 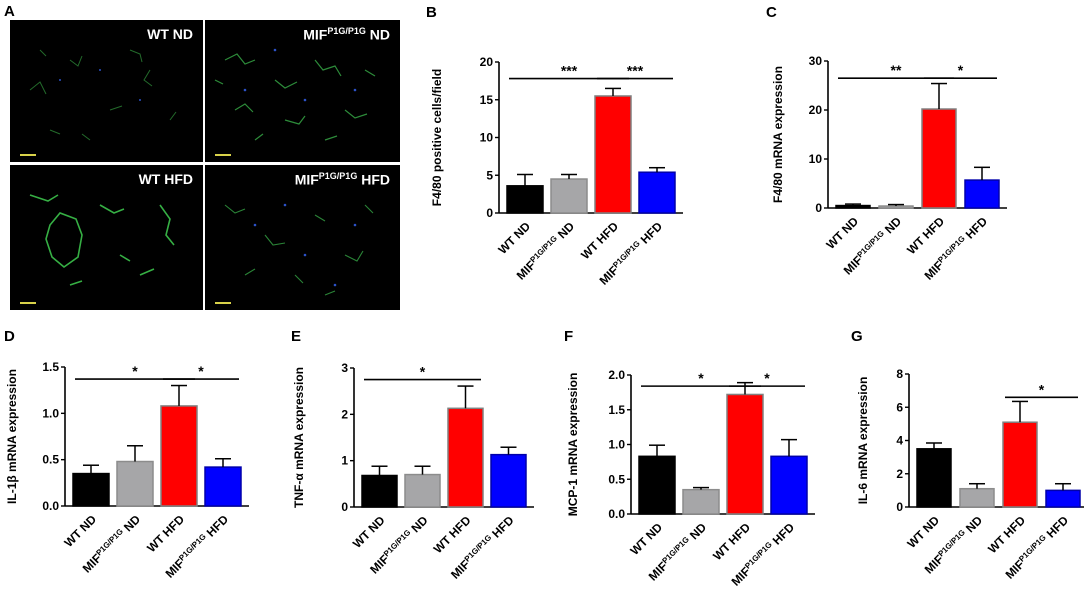 What do you see at coordinates (346, 34) in the screenshot?
I see `micrograph-label: MIFP1G/P1G ND` at bounding box center [346, 34].